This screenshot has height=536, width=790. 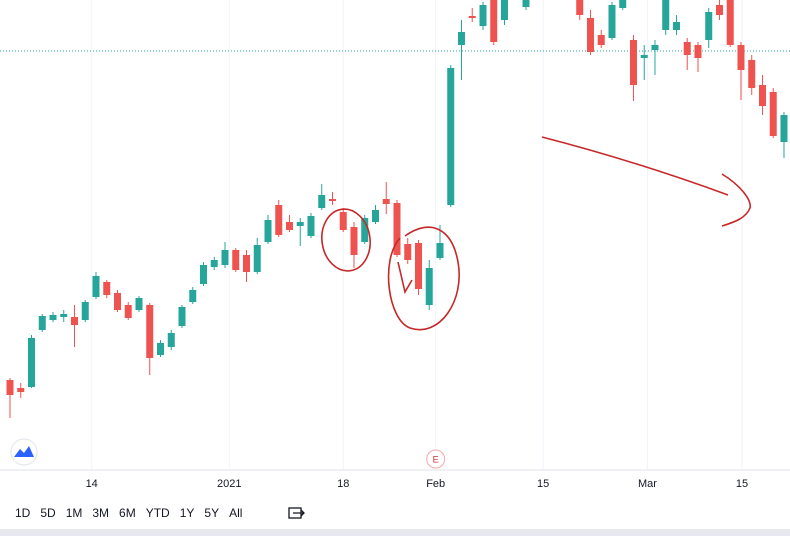 What do you see at coordinates (74, 513) in the screenshot?
I see `range-button: 1M` at bounding box center [74, 513].